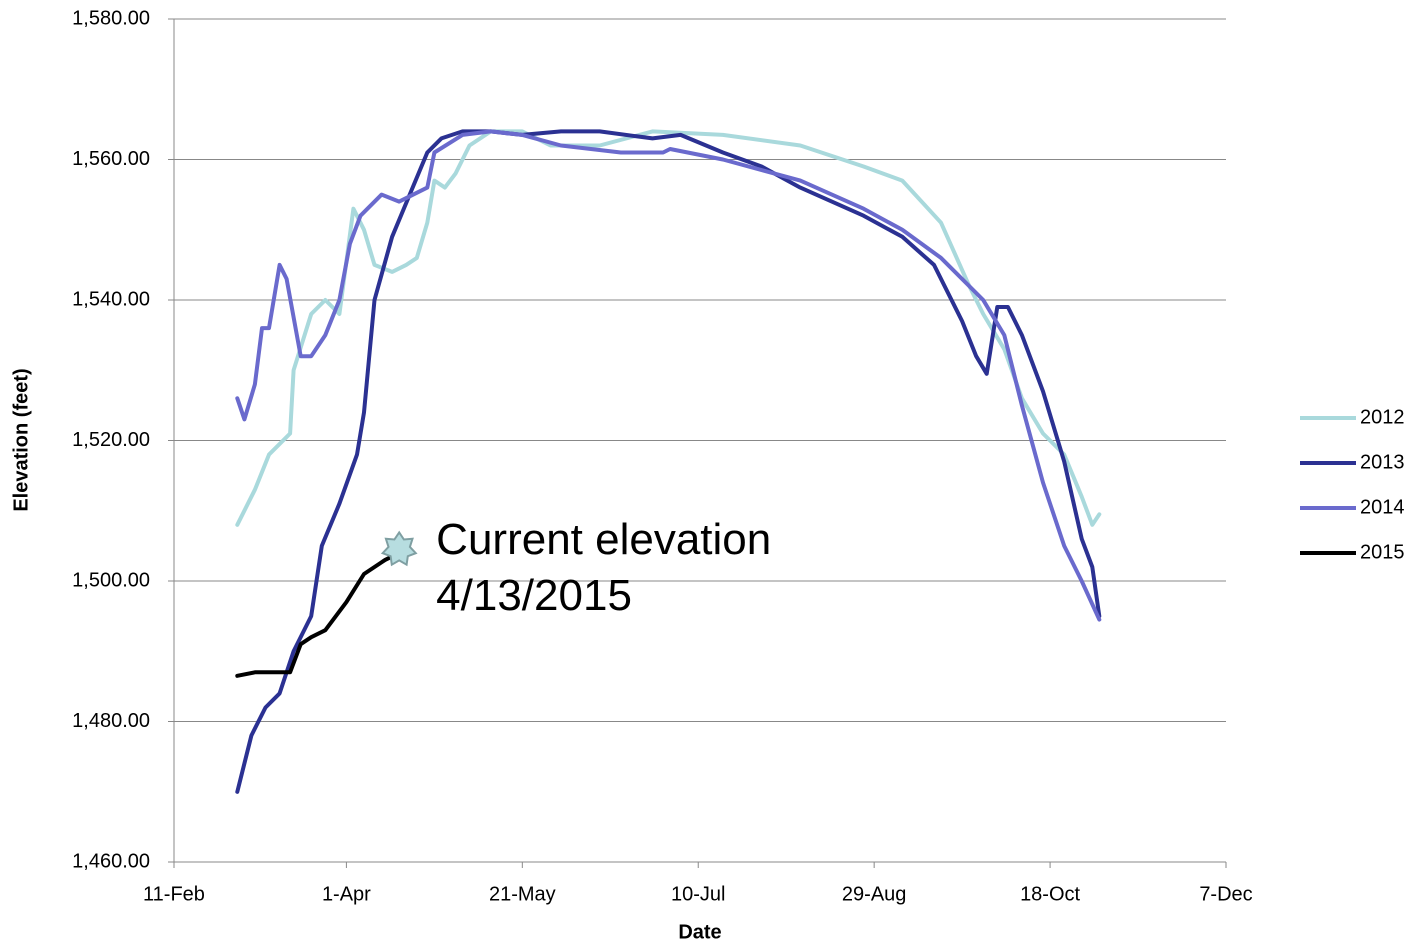  What do you see at coordinates (1382, 507) in the screenshot?
I see `legend-label: 2014` at bounding box center [1382, 507].